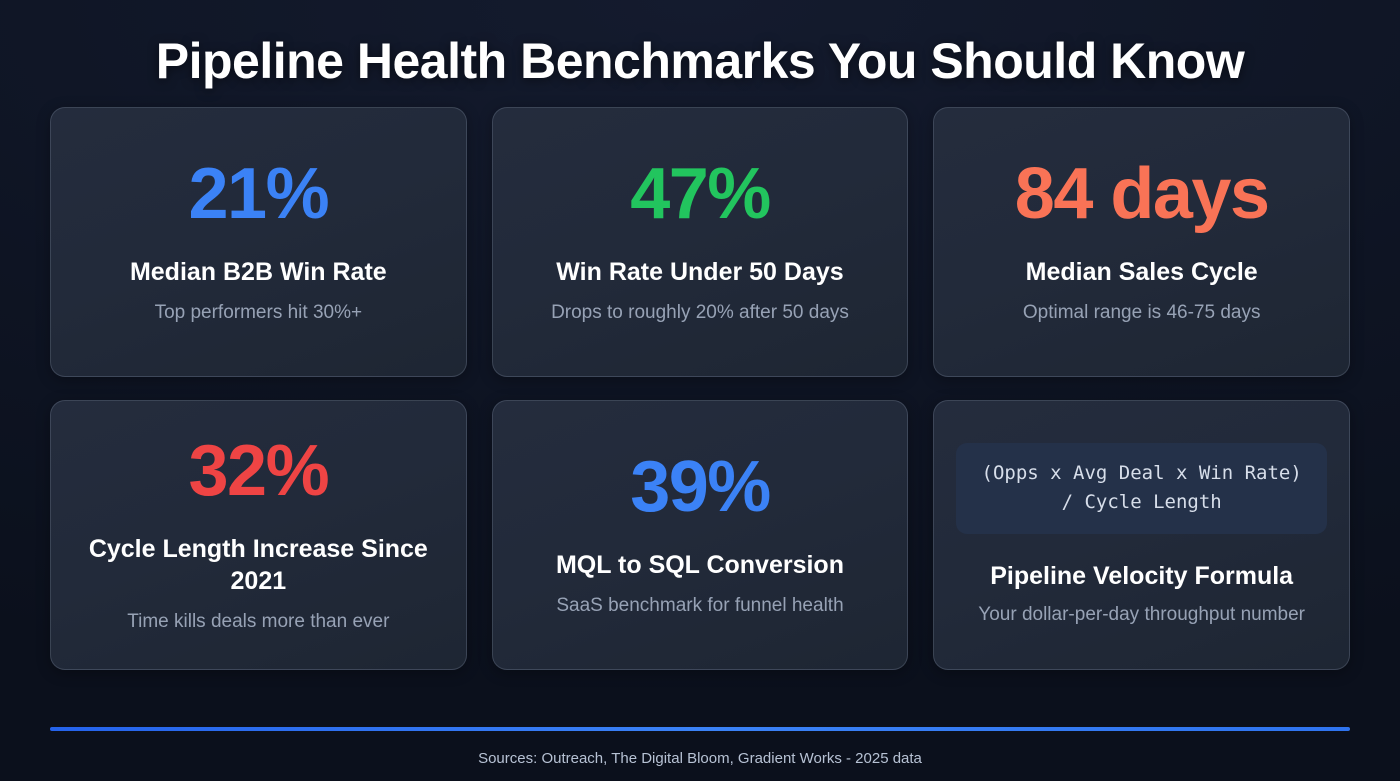  Describe the element at coordinates (259, 194) in the screenshot. I see `stat-value: 21%` at that location.